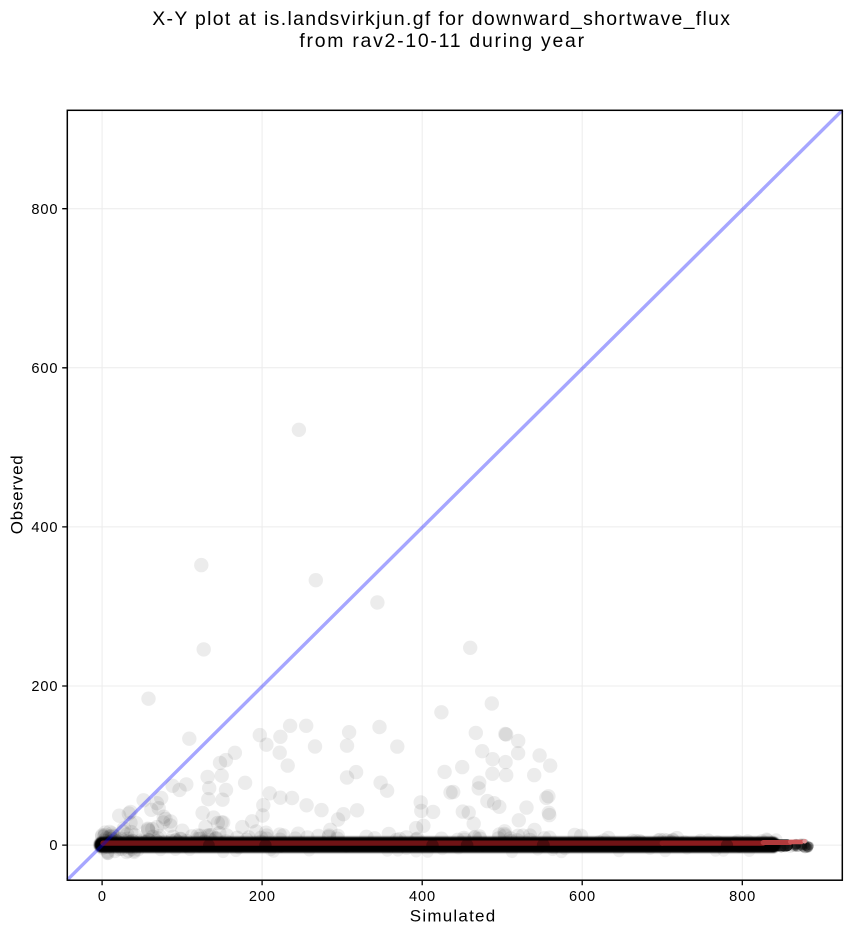 This screenshot has height=939, width=851. What do you see at coordinates (442, 41) in the screenshot?
I see `svg-text: from rav2-10-11 during year` at bounding box center [442, 41].